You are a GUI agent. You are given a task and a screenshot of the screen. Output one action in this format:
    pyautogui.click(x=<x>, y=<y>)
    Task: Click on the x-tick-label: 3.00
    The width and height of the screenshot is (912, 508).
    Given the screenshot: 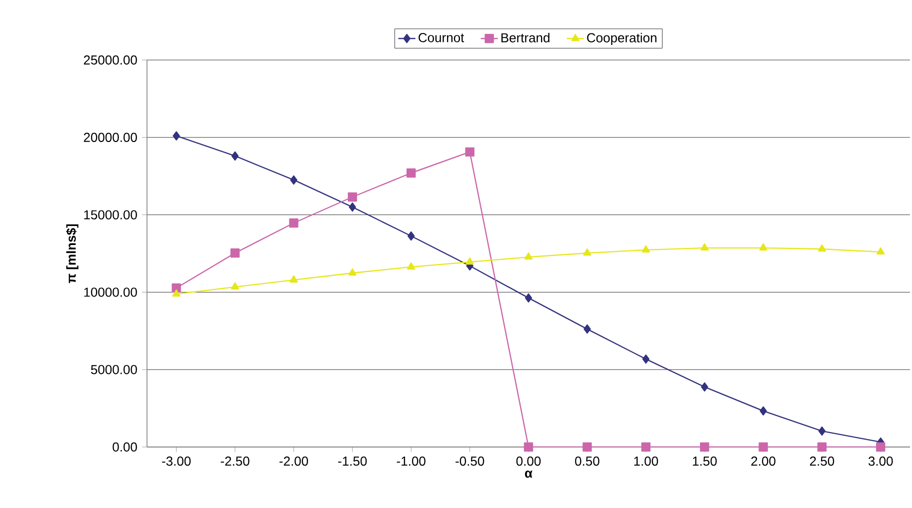 What is the action you would take?
    pyautogui.click(x=880, y=461)
    